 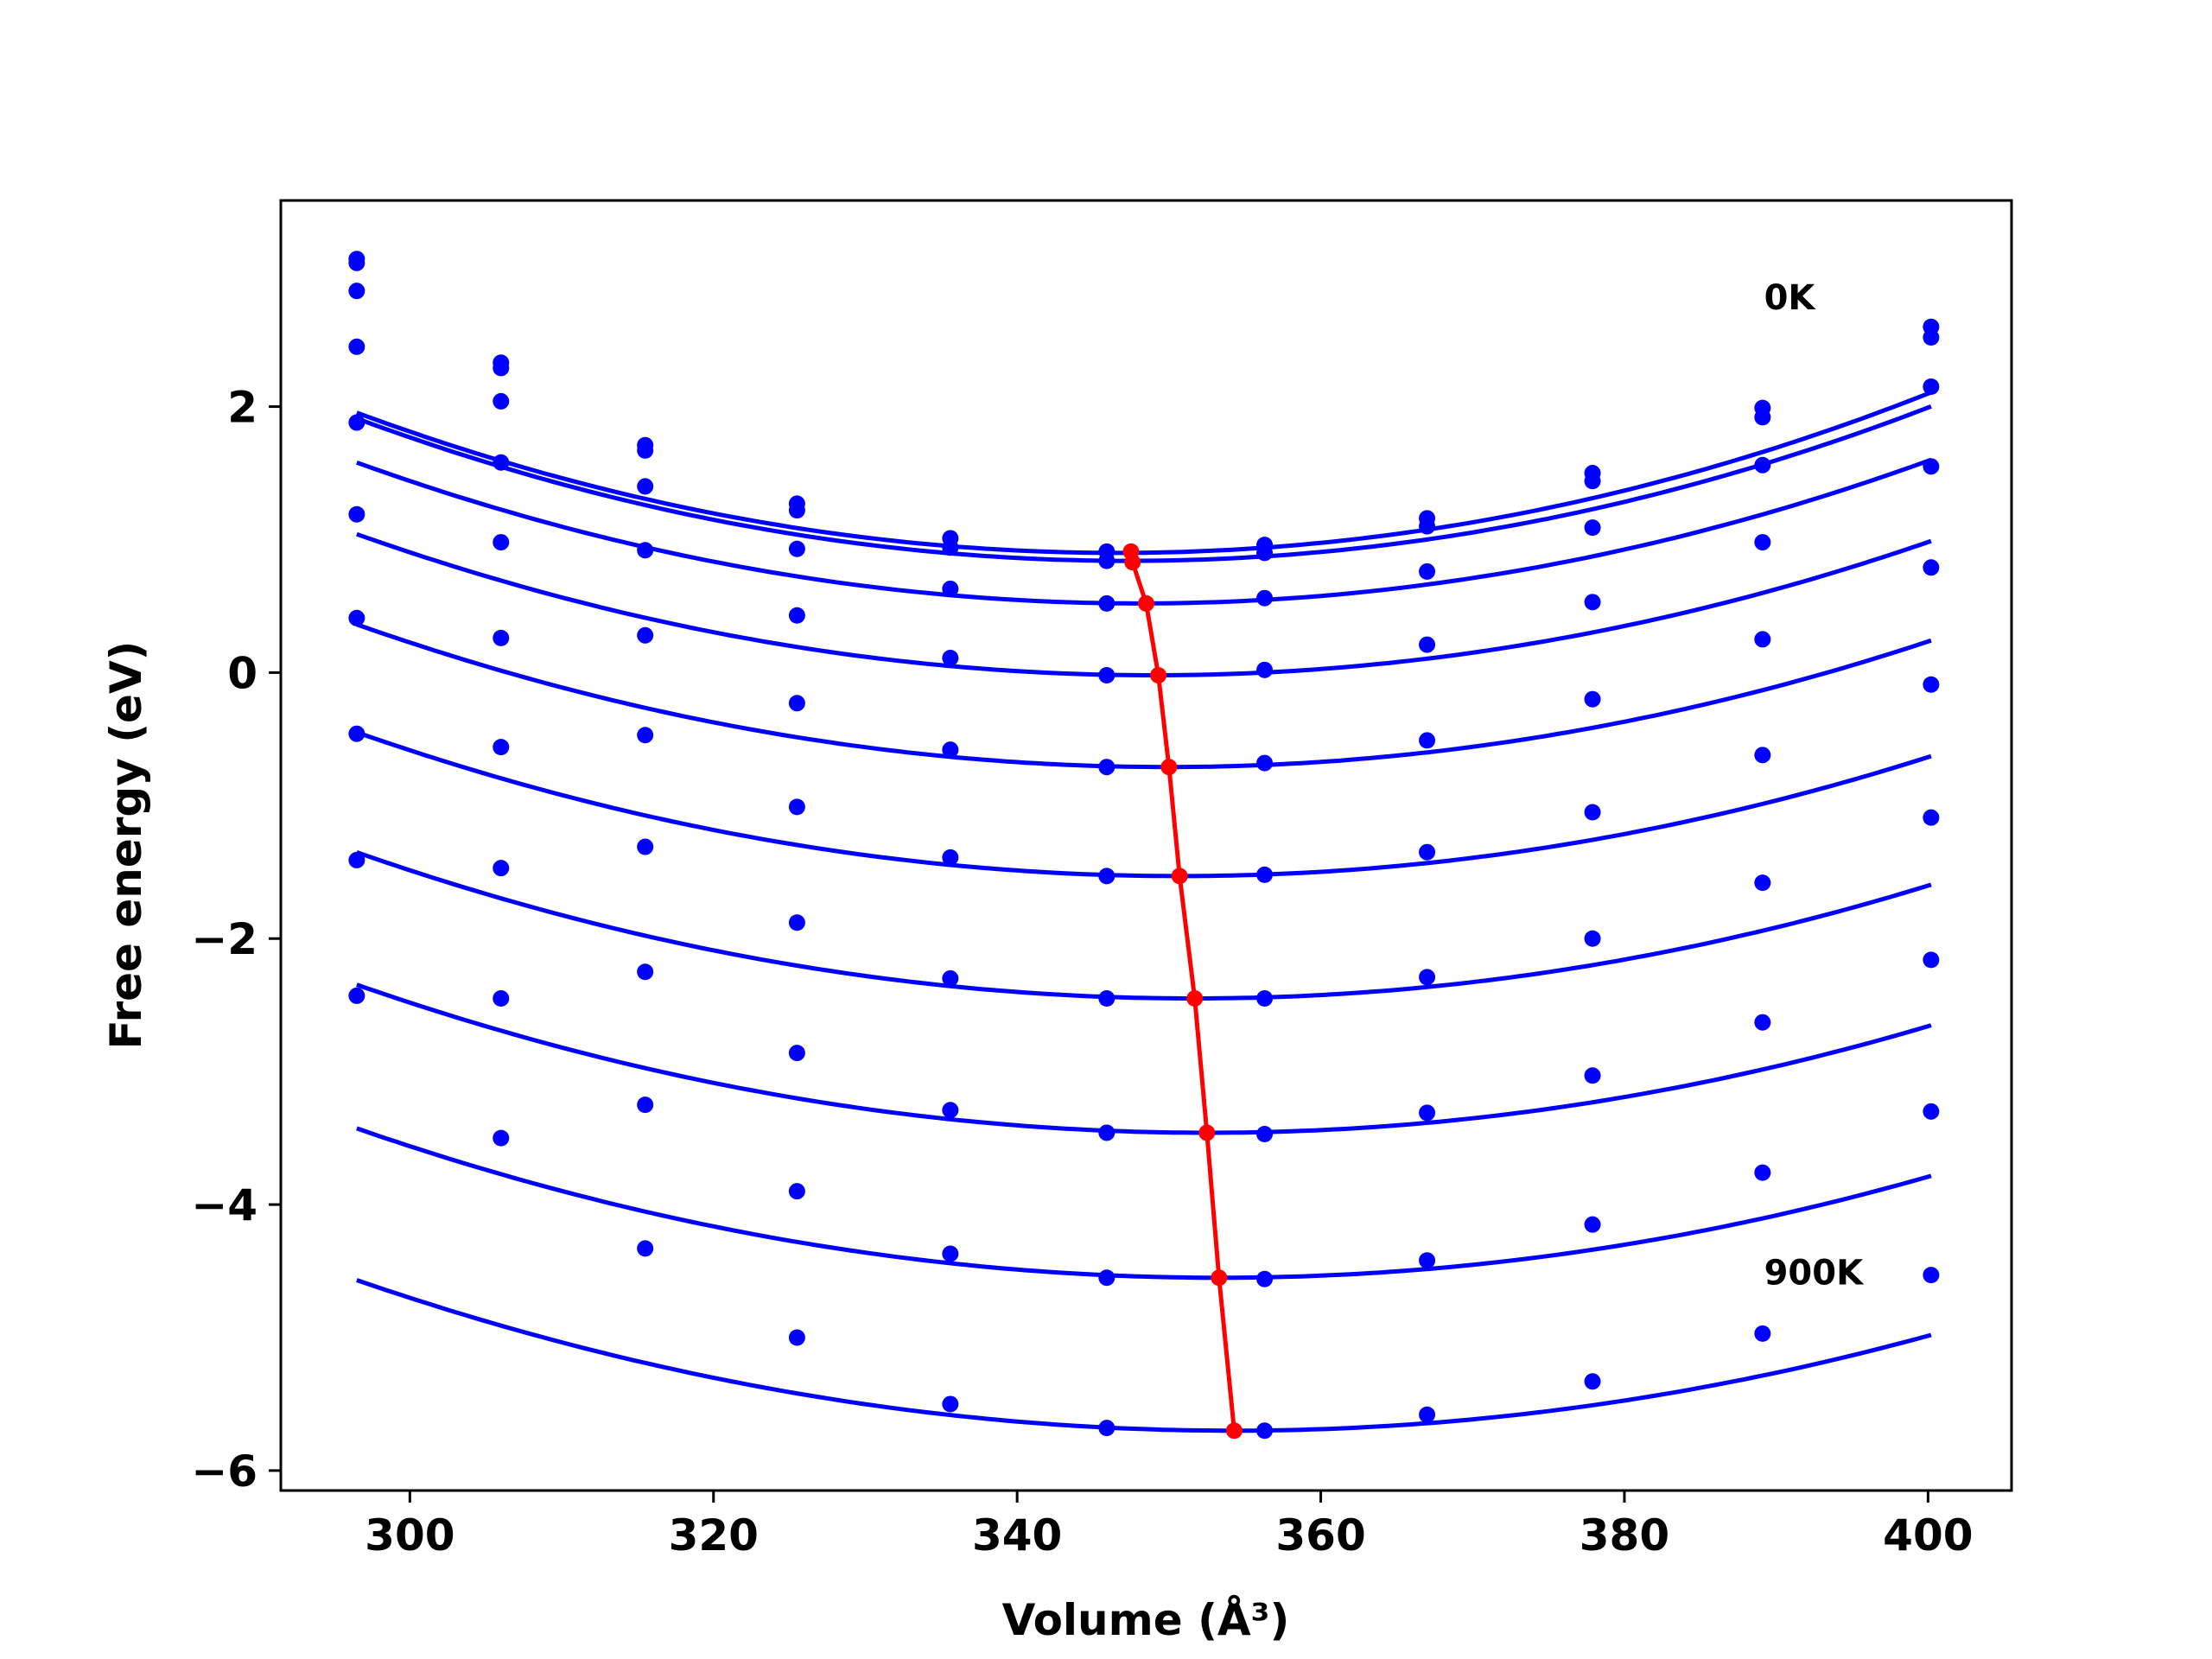 I want to click on x-axis-title: Volume (Å³), so click(x=1146, y=1619).